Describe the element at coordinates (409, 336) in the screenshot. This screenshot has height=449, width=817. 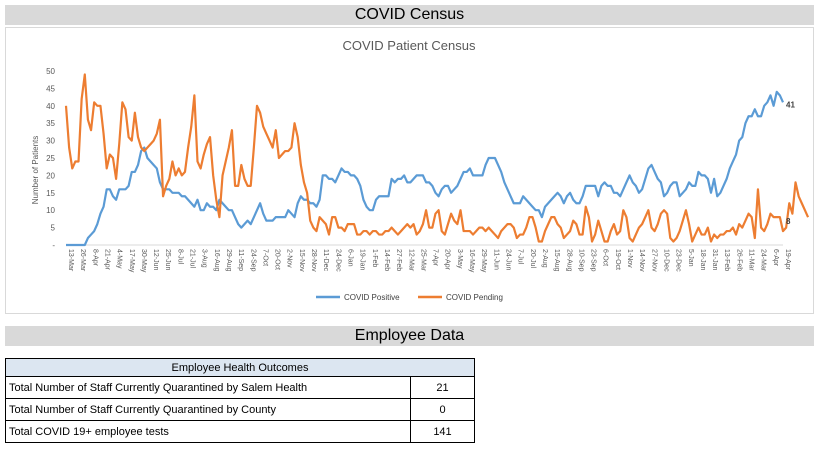
I see `employee-data-header: Employee Data` at that location.